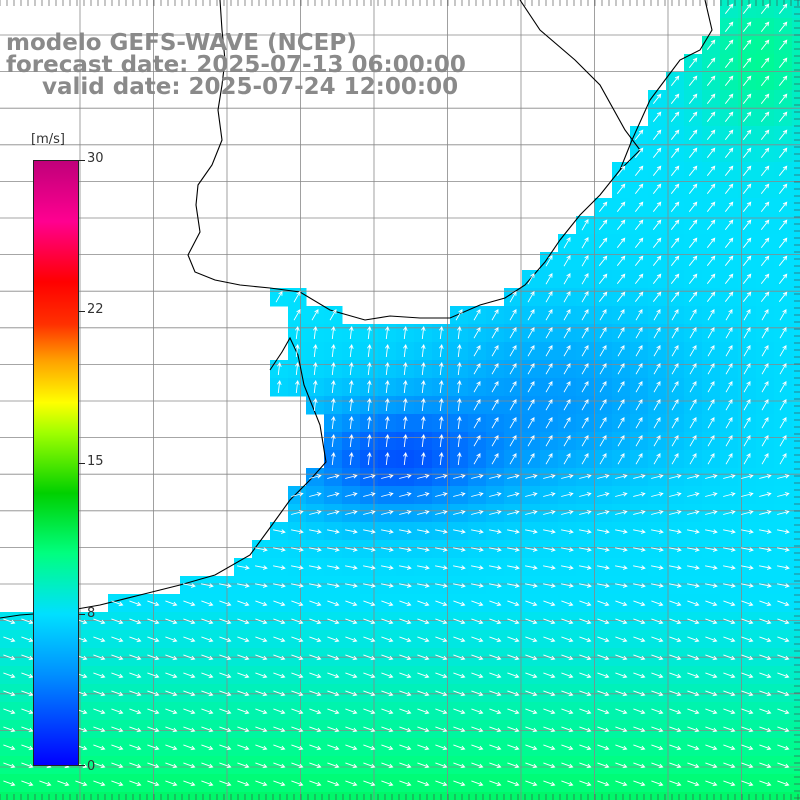 This screenshot has height=800, width=800. Describe the element at coordinates (580, 85) in the screenshot. I see `coastline-northeast` at that location.